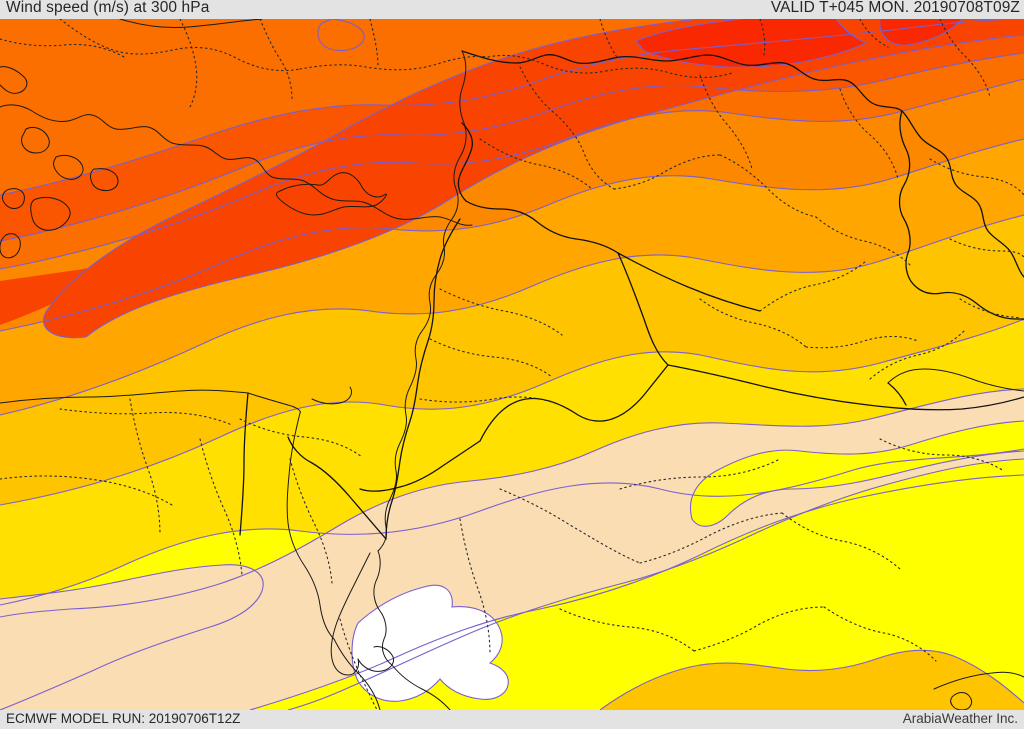  Describe the element at coordinates (423, 379) in the screenshot. I see `border-israel-jordan` at that location.